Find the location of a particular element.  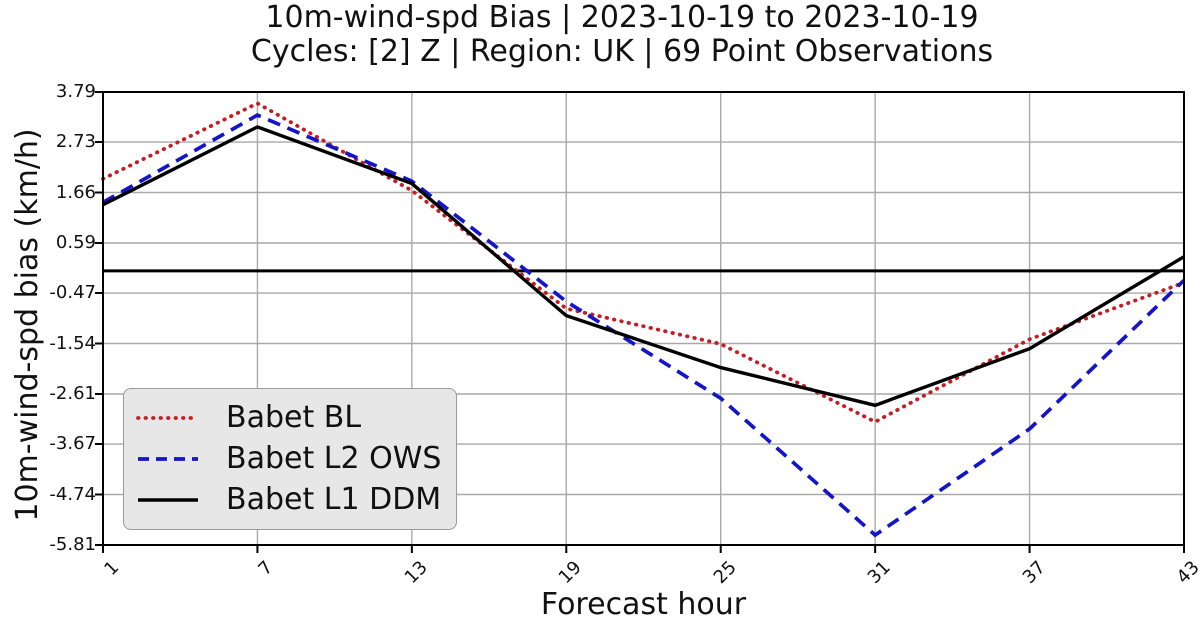

legend-dotted-line-icon is located at coordinates (168, 418).